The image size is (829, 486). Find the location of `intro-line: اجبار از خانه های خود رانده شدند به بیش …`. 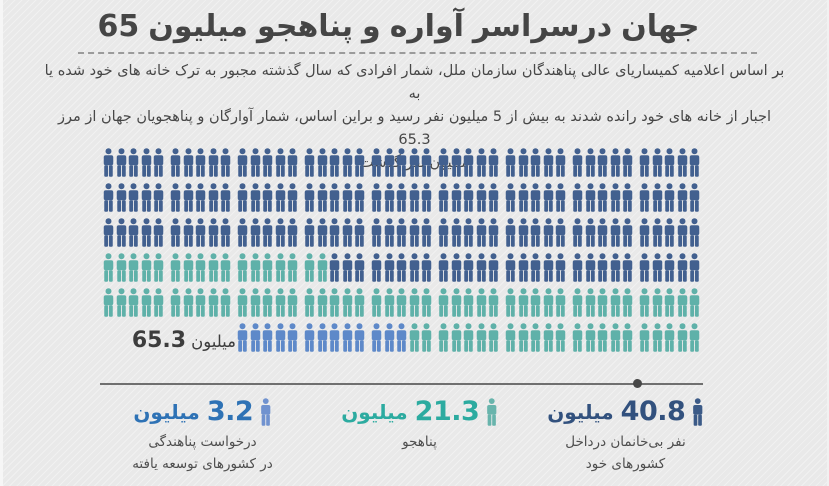

intro-line: اجبار از خانه های خود رانده شدند به بیش … is located at coordinates (414, 128).